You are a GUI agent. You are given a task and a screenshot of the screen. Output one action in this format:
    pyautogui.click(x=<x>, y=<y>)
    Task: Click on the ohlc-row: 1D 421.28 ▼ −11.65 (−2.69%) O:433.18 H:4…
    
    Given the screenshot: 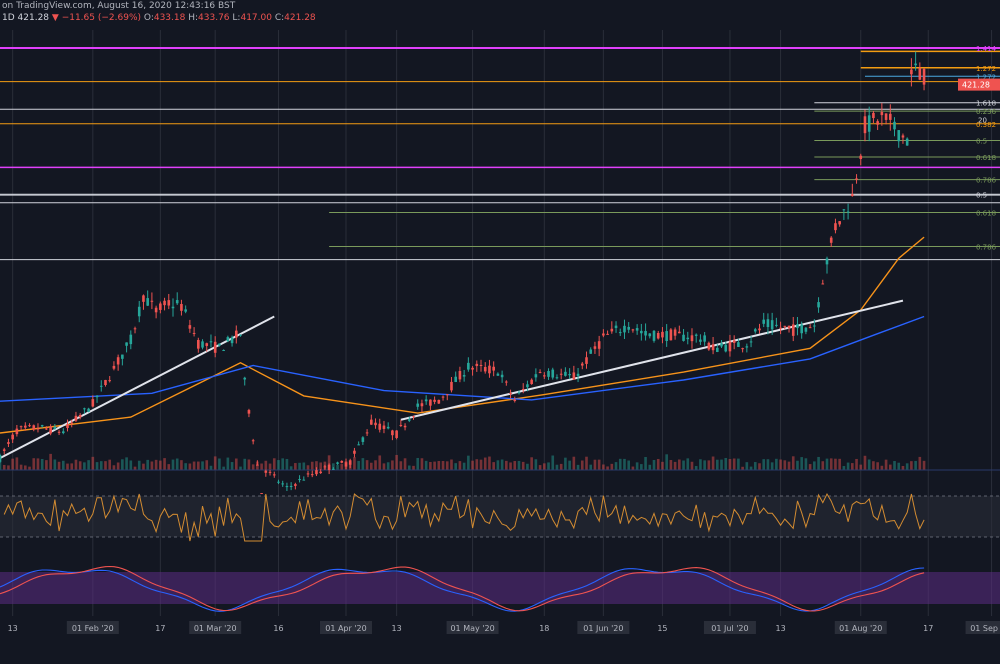 What is the action you would take?
    pyautogui.click(x=501, y=18)
    